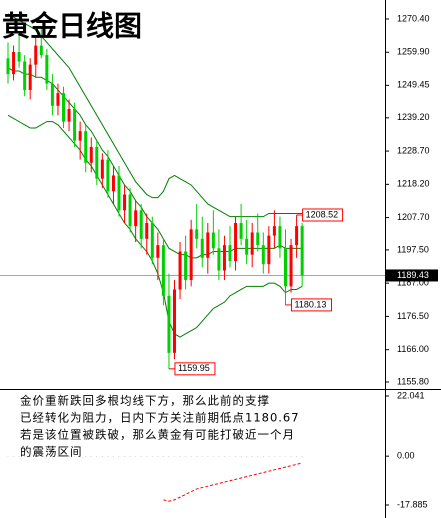 This screenshot has width=441, height=518. I want to click on annotation-label: 1159.95, so click(194, 368).